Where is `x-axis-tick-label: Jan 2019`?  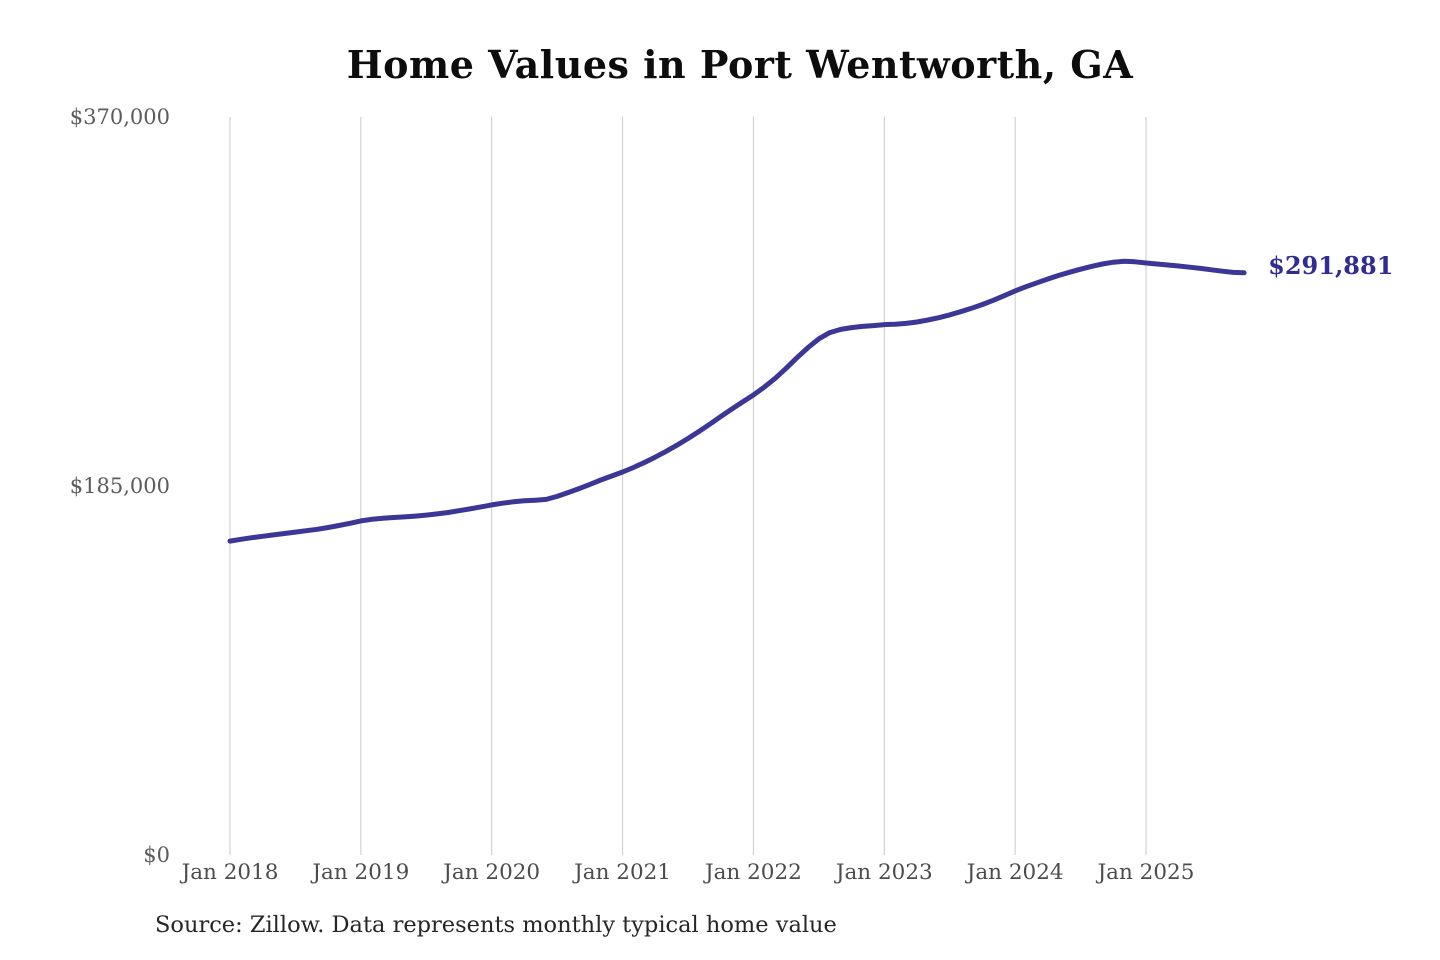 x-axis-tick-label: Jan 2019 is located at coordinates (359, 872).